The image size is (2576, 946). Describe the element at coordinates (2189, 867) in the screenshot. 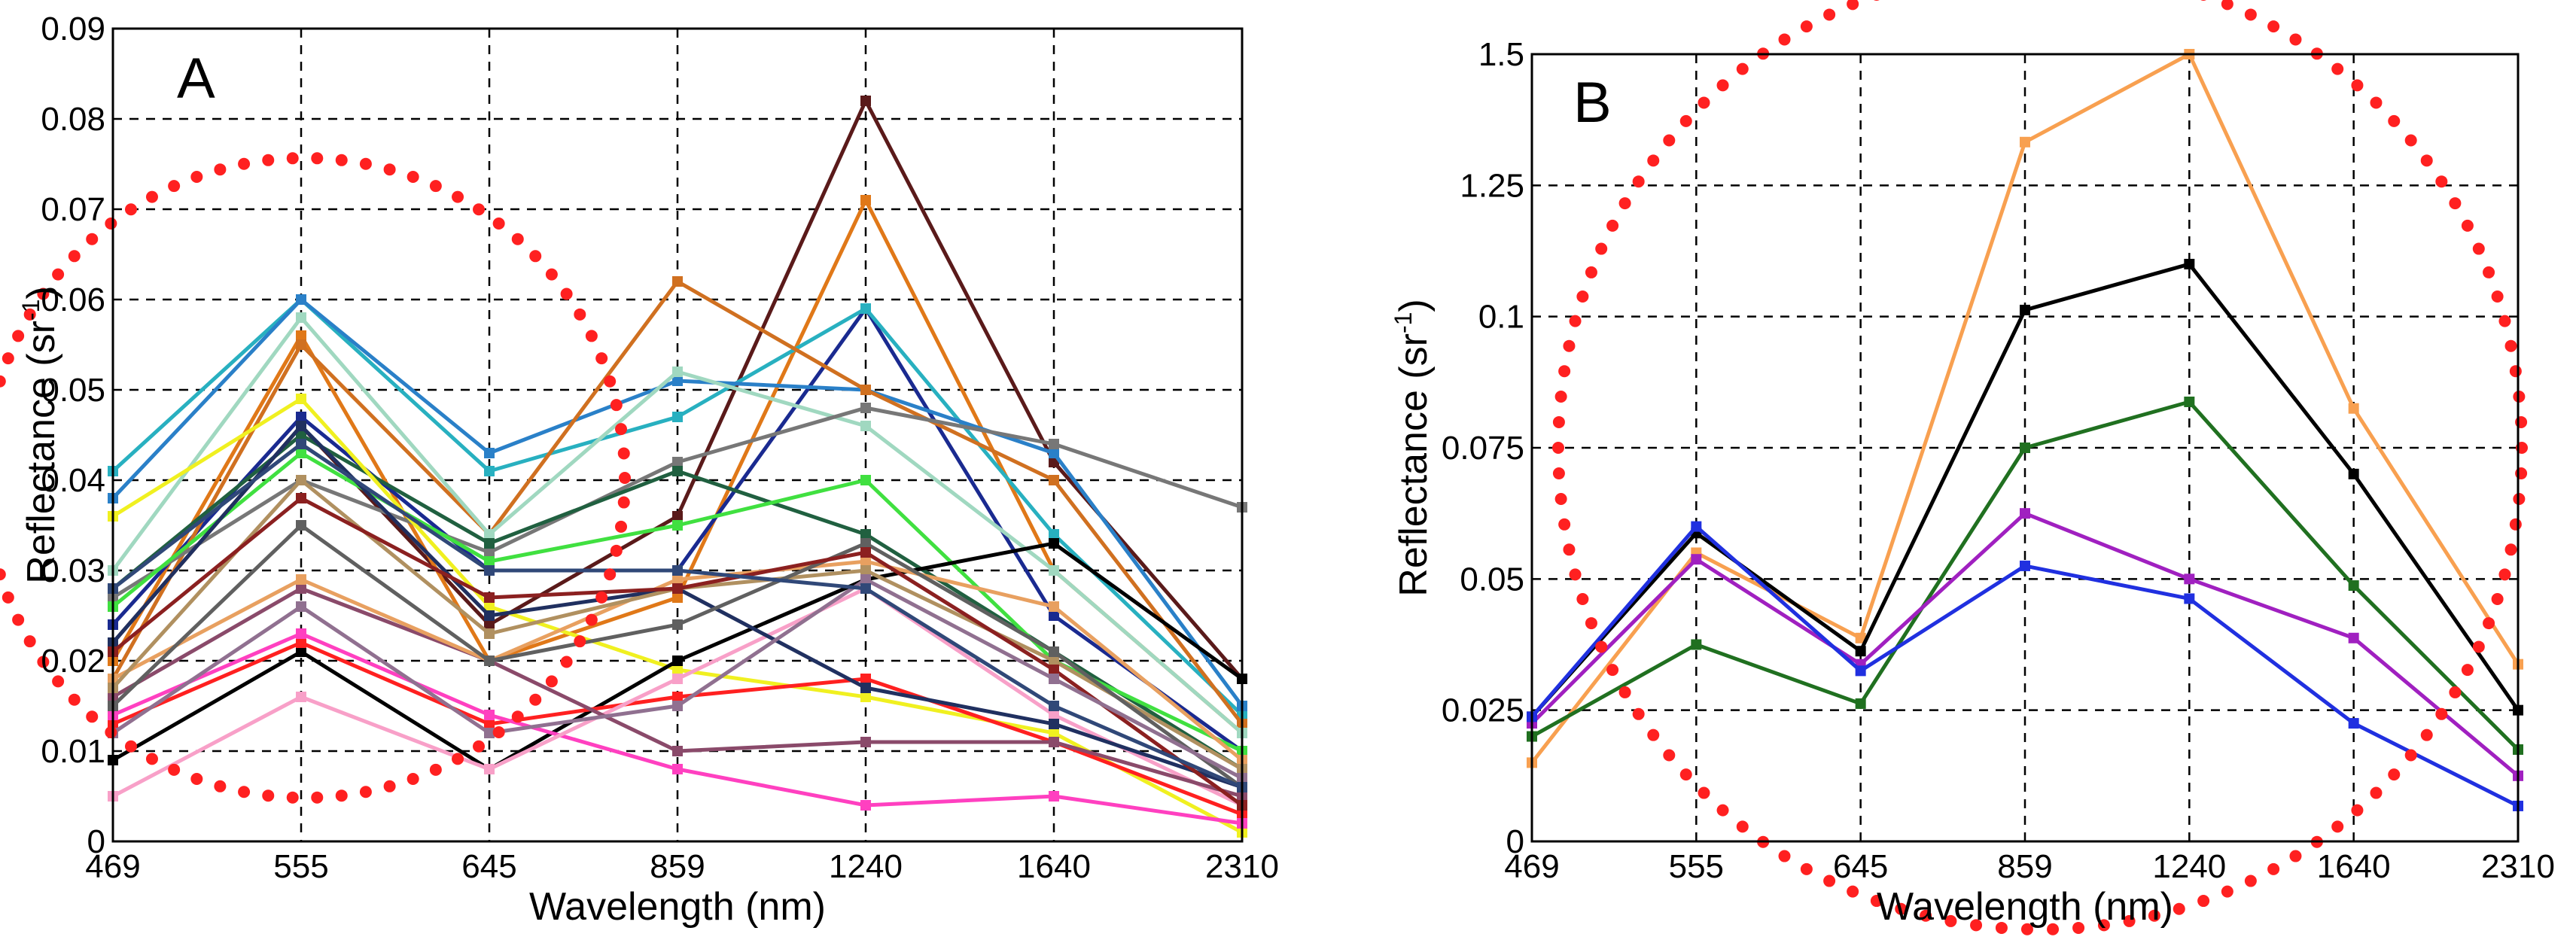

I see `b-x-tick-1240: 1240` at that location.